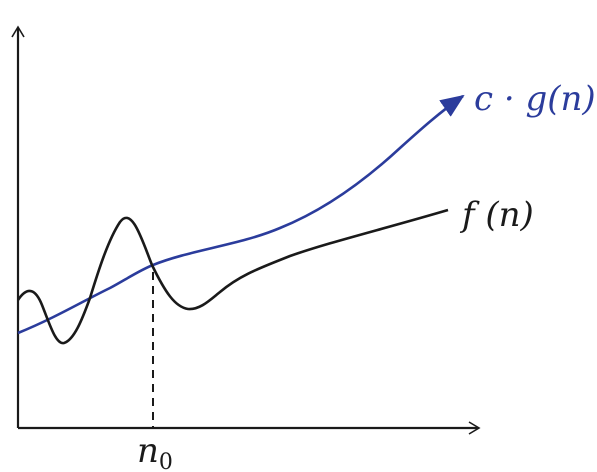 The image size is (597, 472). What do you see at coordinates (496, 215) in the screenshot?
I see `function-label: f (n)` at bounding box center [496, 215].